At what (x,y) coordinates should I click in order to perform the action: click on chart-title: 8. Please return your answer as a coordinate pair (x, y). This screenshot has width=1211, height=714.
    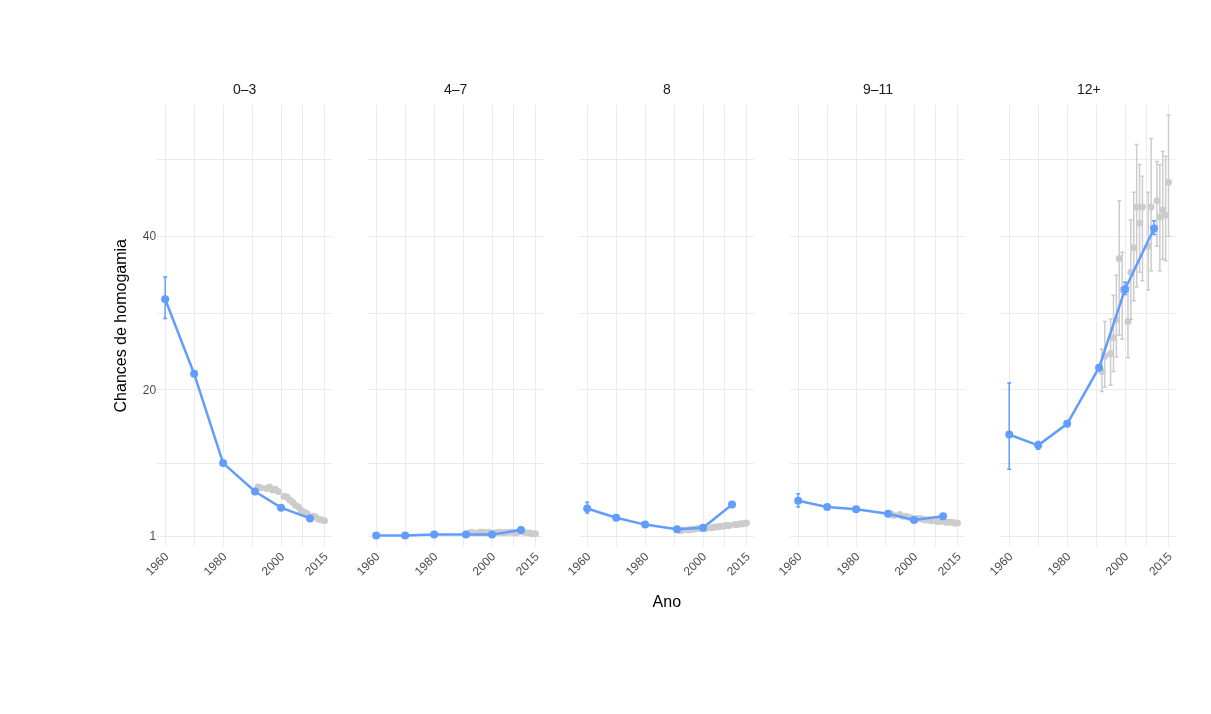
    Looking at the image, I should click on (667, 89).